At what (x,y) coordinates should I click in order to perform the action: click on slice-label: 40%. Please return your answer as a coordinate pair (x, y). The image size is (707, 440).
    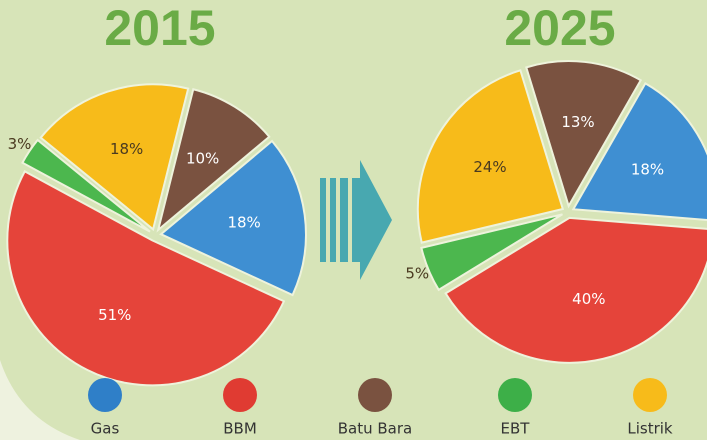
    Looking at the image, I should click on (588, 299).